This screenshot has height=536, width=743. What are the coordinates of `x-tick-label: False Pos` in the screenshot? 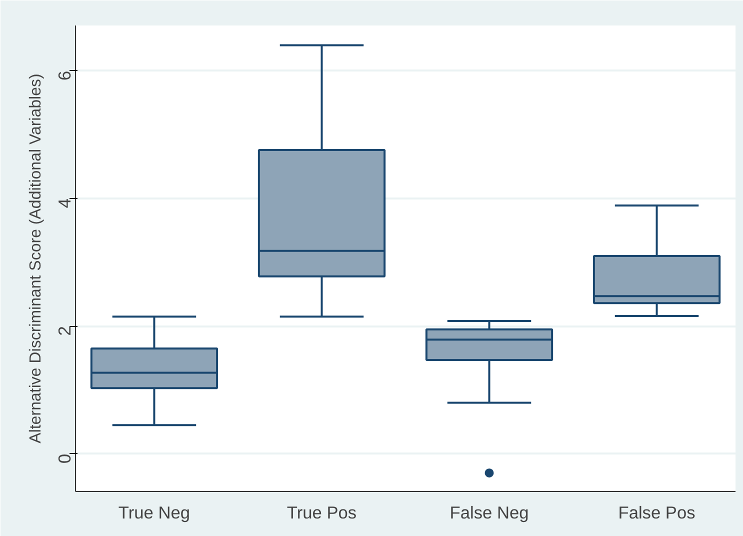 It's located at (657, 512).